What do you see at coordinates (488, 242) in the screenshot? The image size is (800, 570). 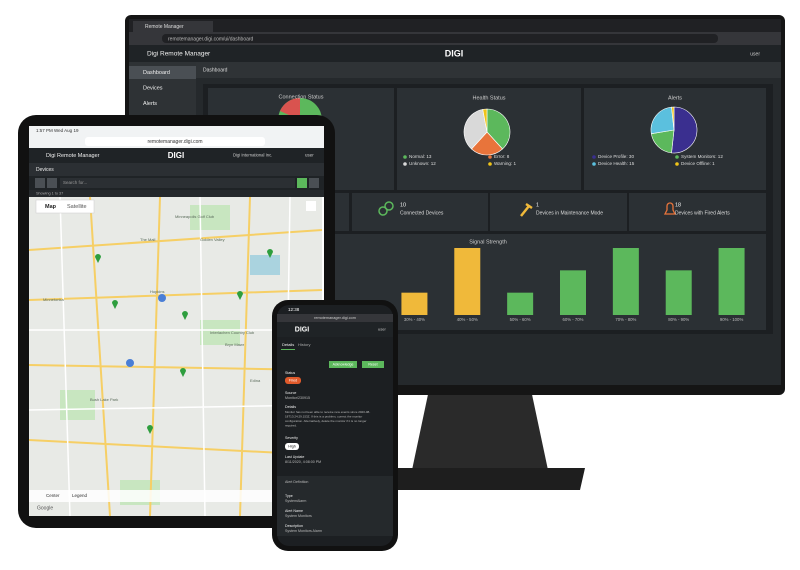 I see `chart-title: Signal Strength` at bounding box center [488, 242].